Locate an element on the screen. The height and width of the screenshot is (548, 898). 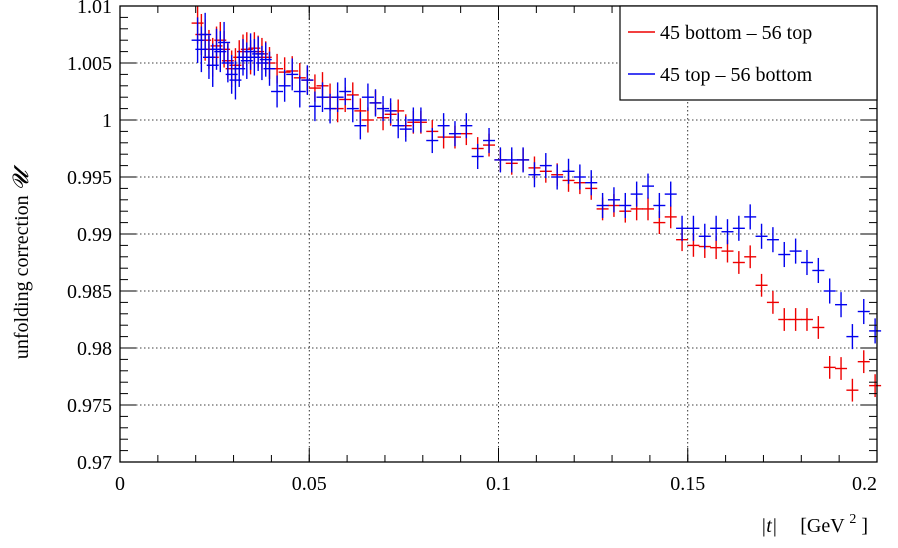
legend-box is located at coordinates (748, 53).